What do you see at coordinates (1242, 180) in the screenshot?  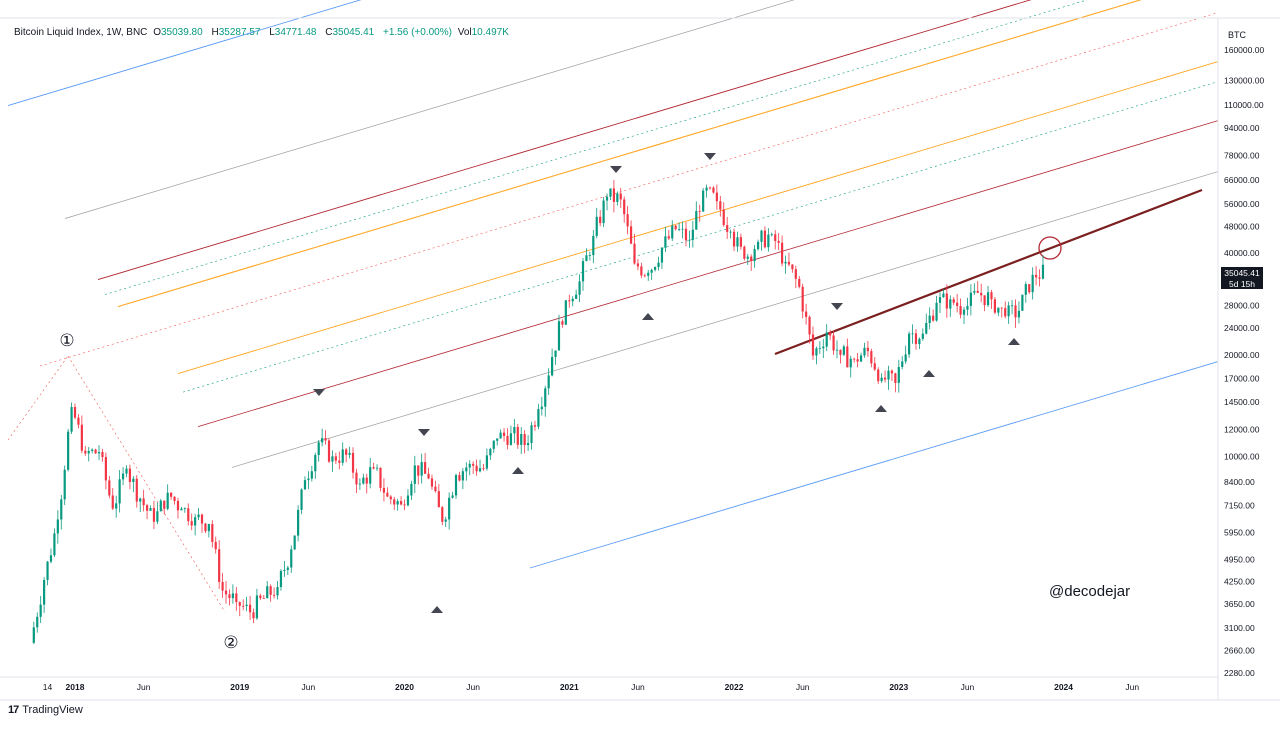 I see `y-tick-label: 66000.00` at bounding box center [1242, 180].